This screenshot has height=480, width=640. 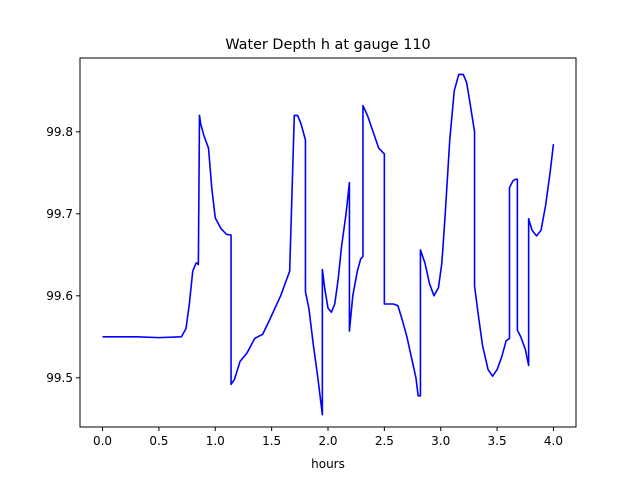 I want to click on x-tick-label: 0.5, so click(x=158, y=441).